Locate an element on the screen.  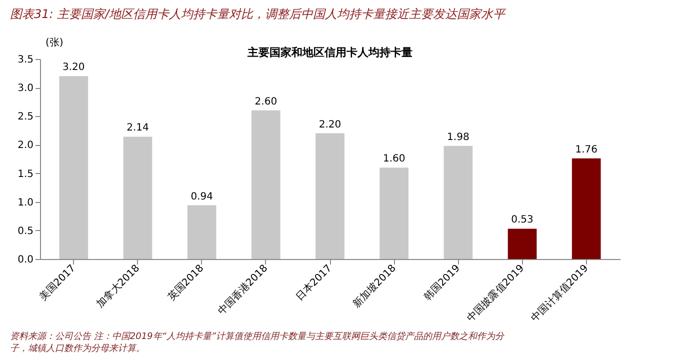
y-tick-label: 1.5 is located at coordinates (26, 174).